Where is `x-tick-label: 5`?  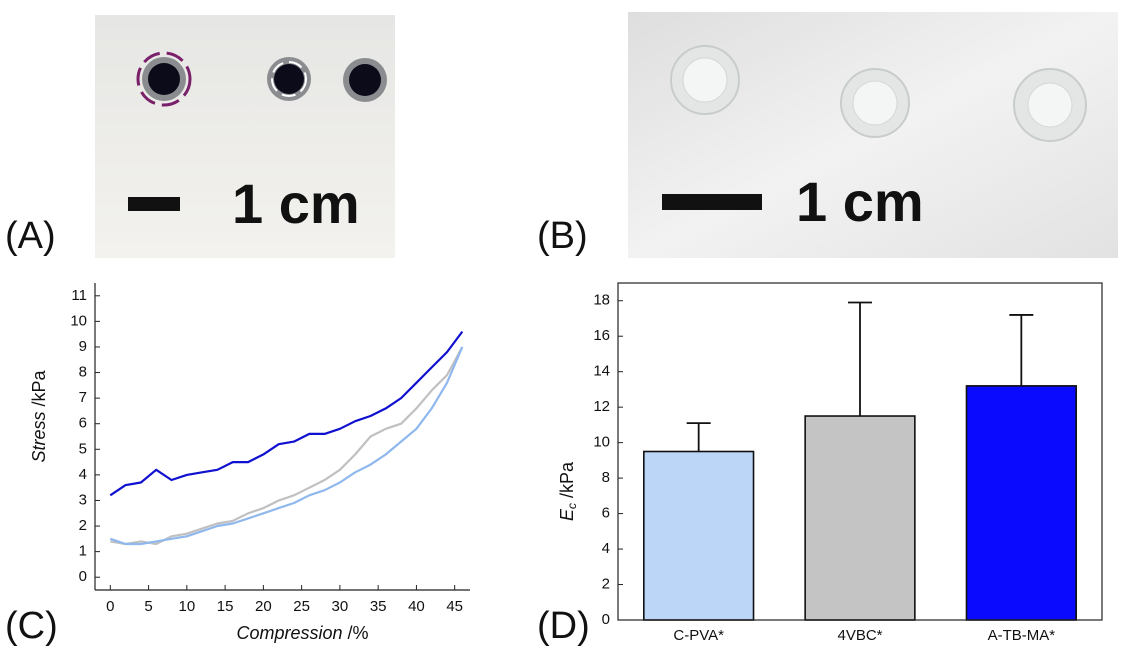
x-tick-label: 5 is located at coordinates (148, 606).